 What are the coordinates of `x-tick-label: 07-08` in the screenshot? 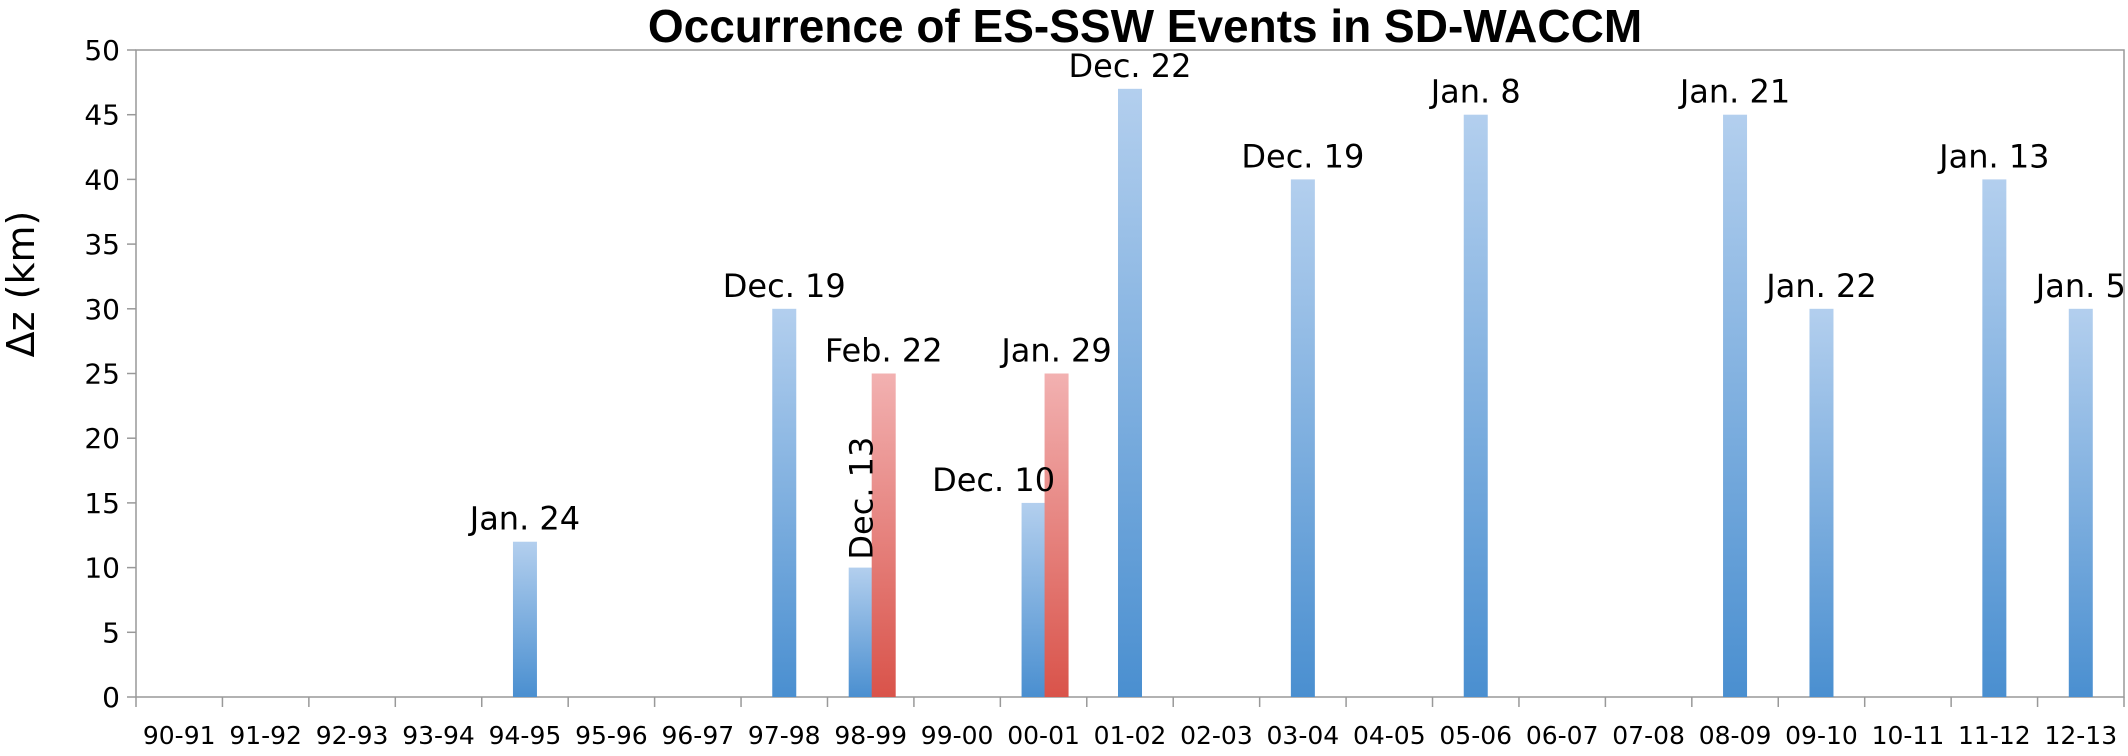 It's located at (1648, 735).